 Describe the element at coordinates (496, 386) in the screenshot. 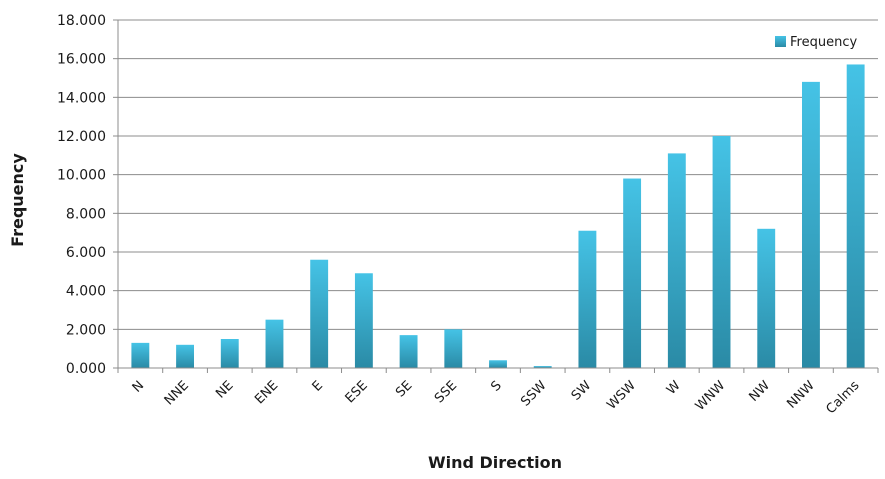

I see `x-tick-label: S` at that location.